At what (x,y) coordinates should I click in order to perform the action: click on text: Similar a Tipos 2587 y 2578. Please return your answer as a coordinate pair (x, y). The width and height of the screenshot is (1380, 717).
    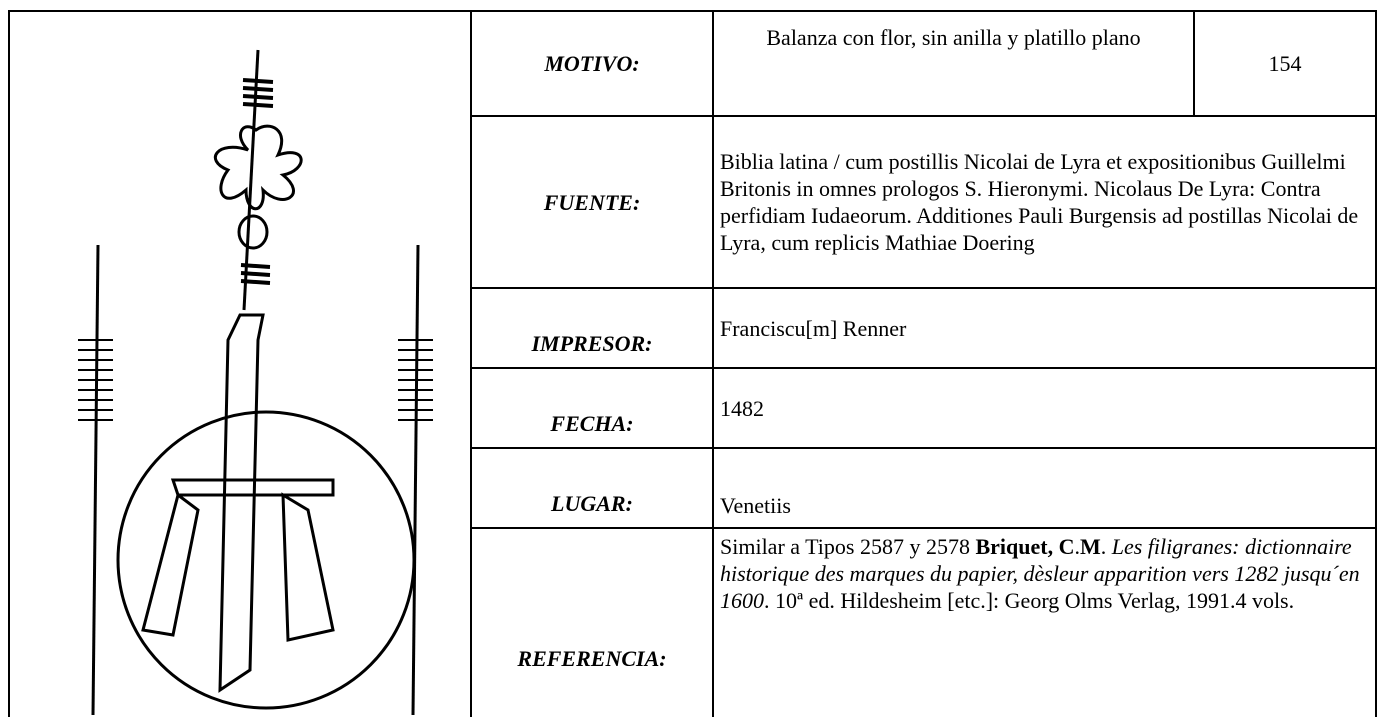
    Looking at the image, I should click on (848, 546).